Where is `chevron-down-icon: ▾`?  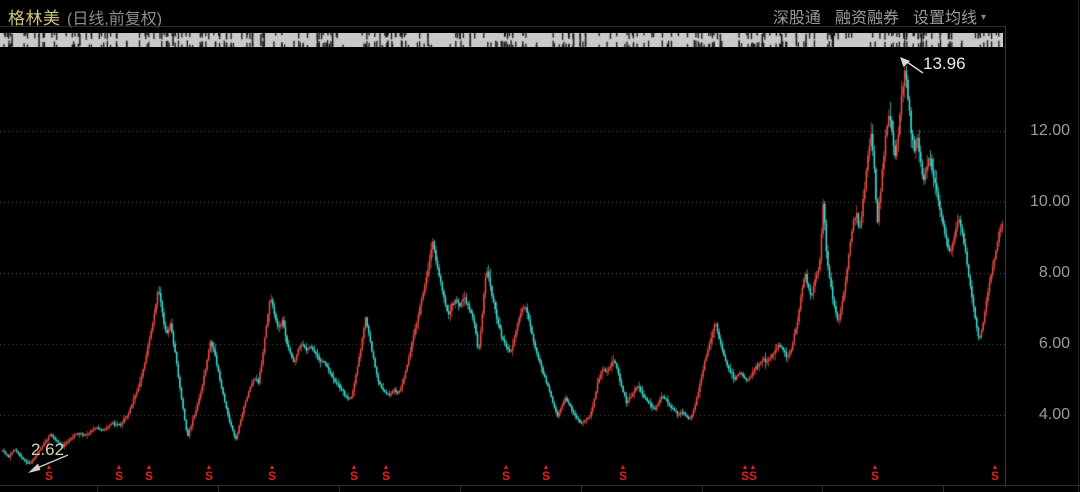 chevron-down-icon: ▾ is located at coordinates (983, 17).